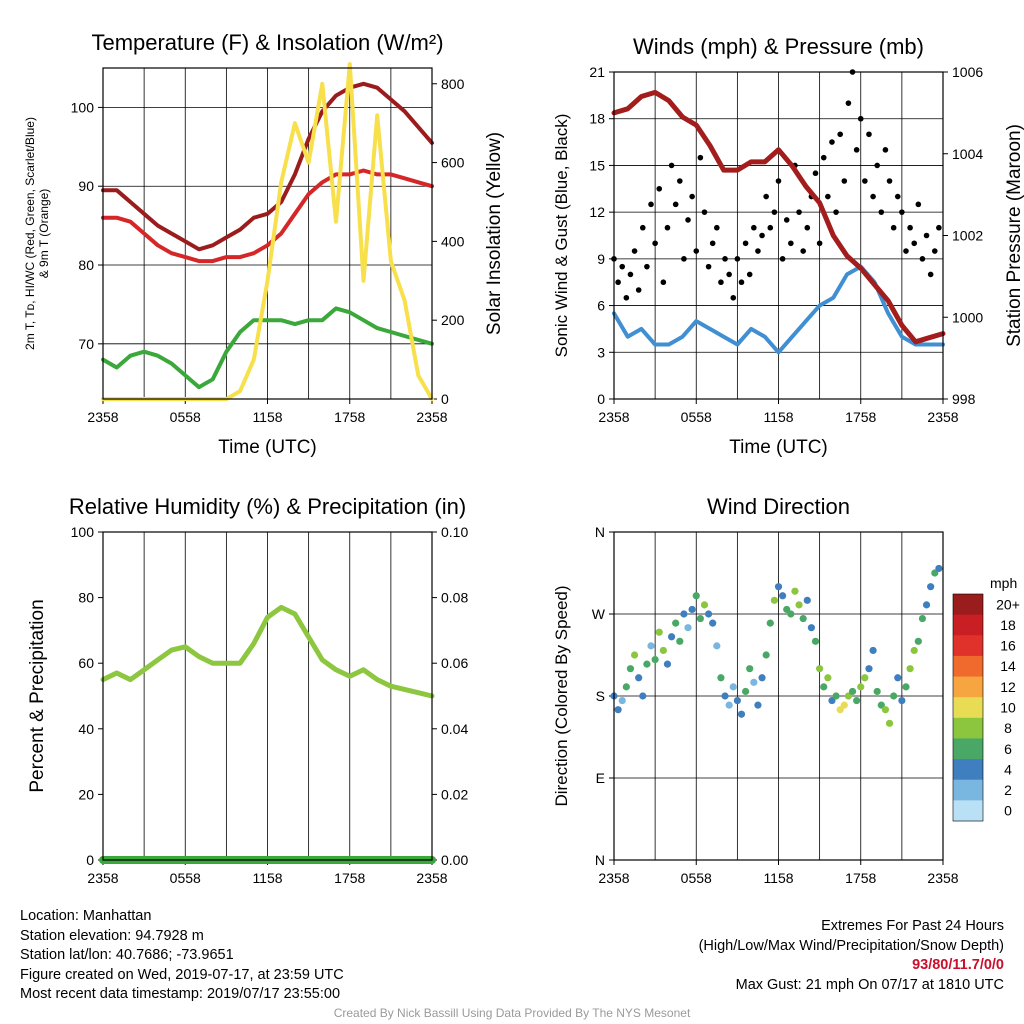 This screenshot has height=1024, width=1024. Describe the element at coordinates (453, 320) in the screenshot. I see `y-tick-label-right: 200` at that location.